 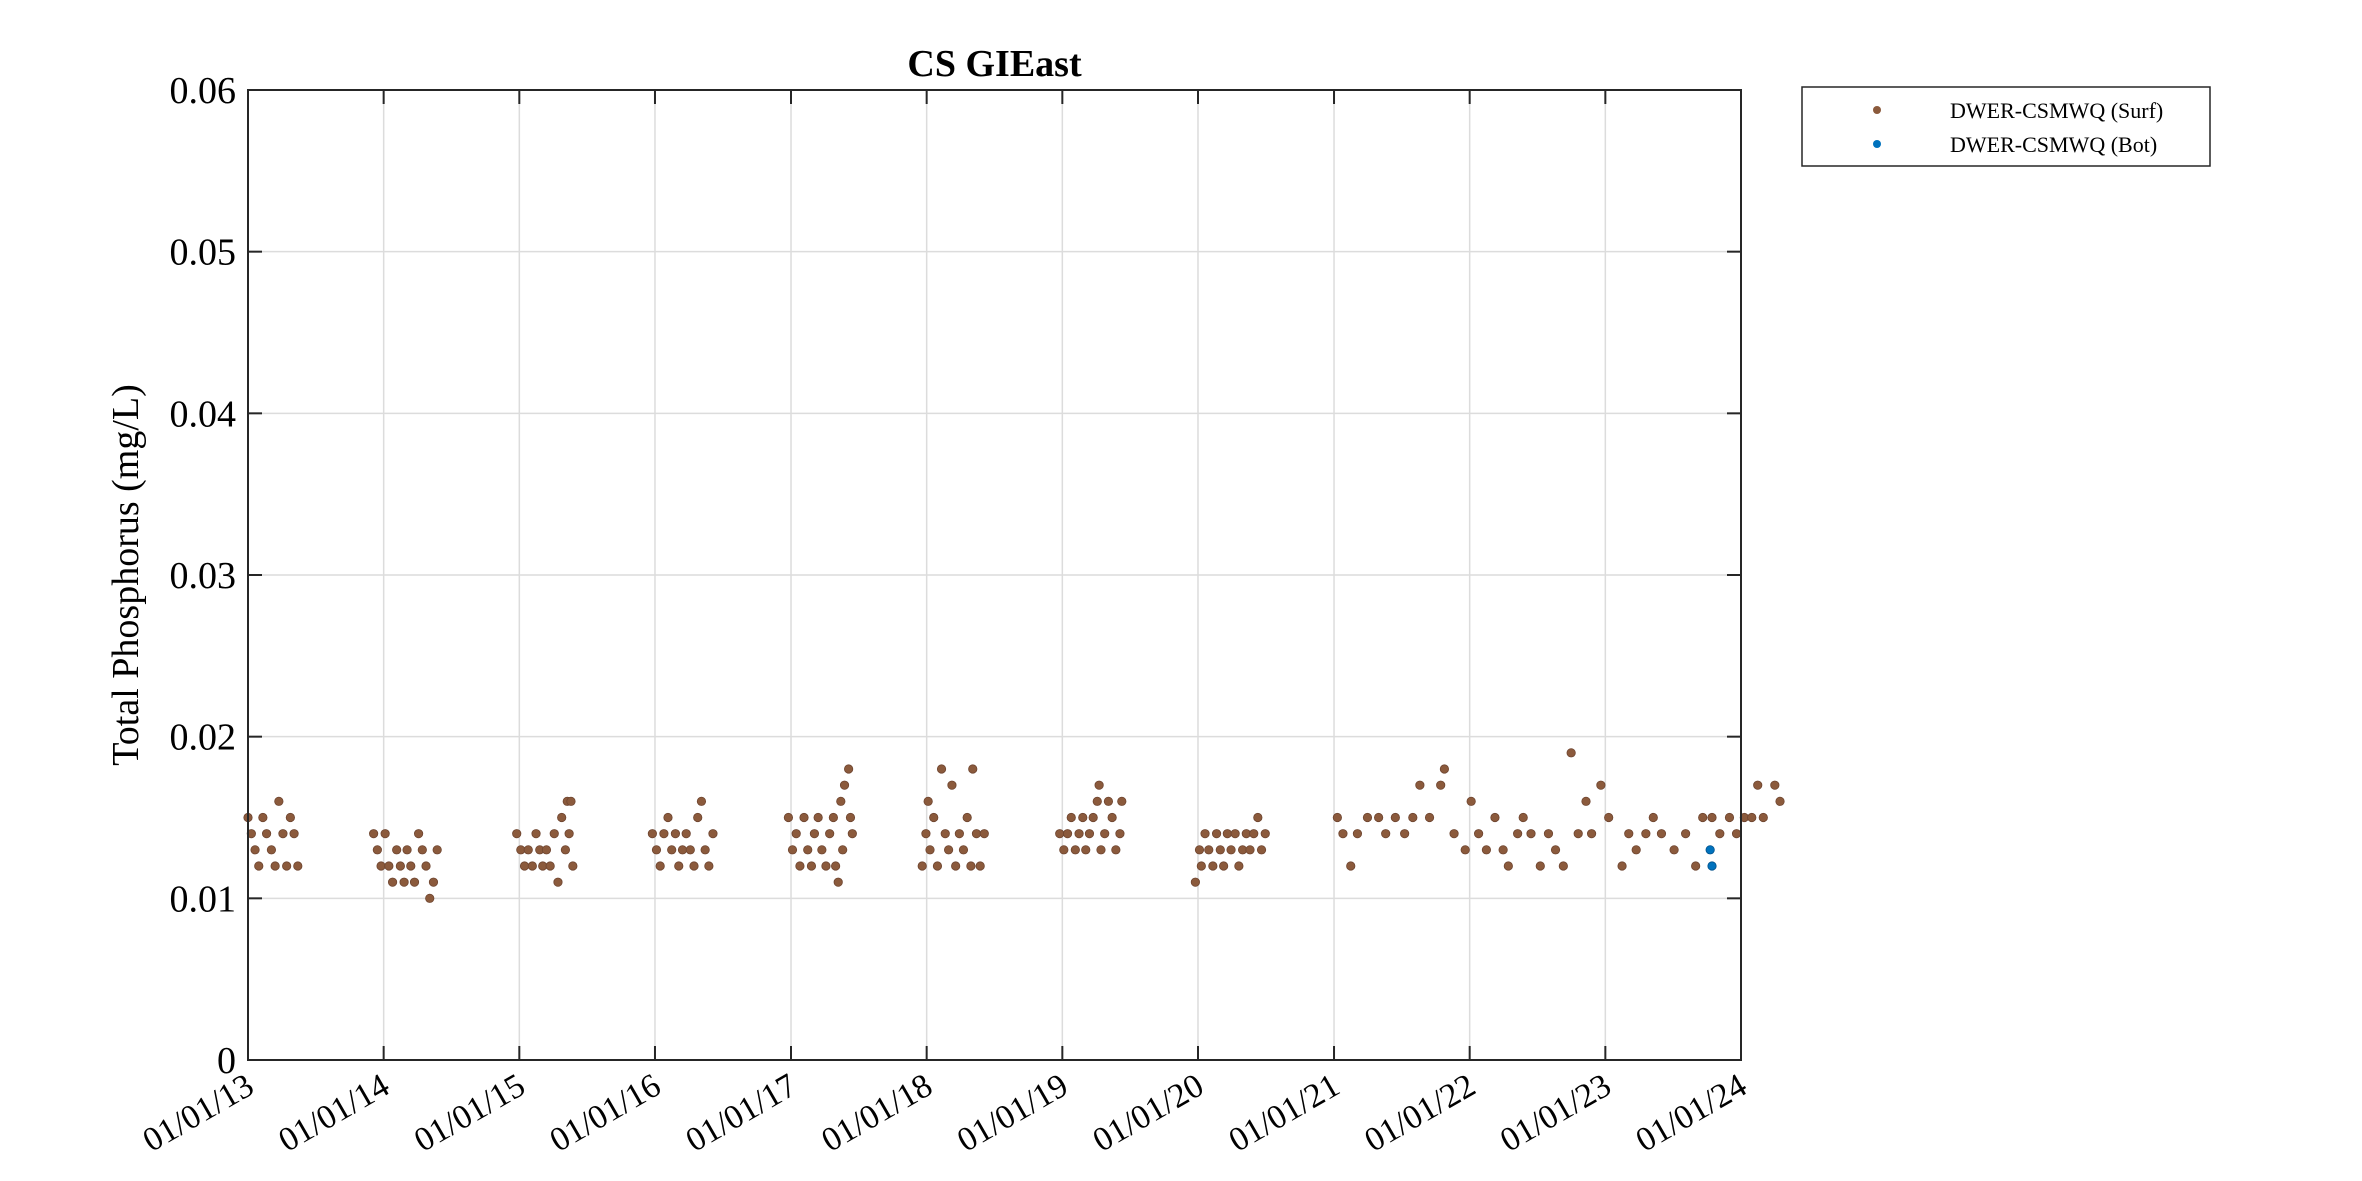 I want to click on legend-label-bot: DWER-CSMWQ (Bot), so click(x=2053, y=144).